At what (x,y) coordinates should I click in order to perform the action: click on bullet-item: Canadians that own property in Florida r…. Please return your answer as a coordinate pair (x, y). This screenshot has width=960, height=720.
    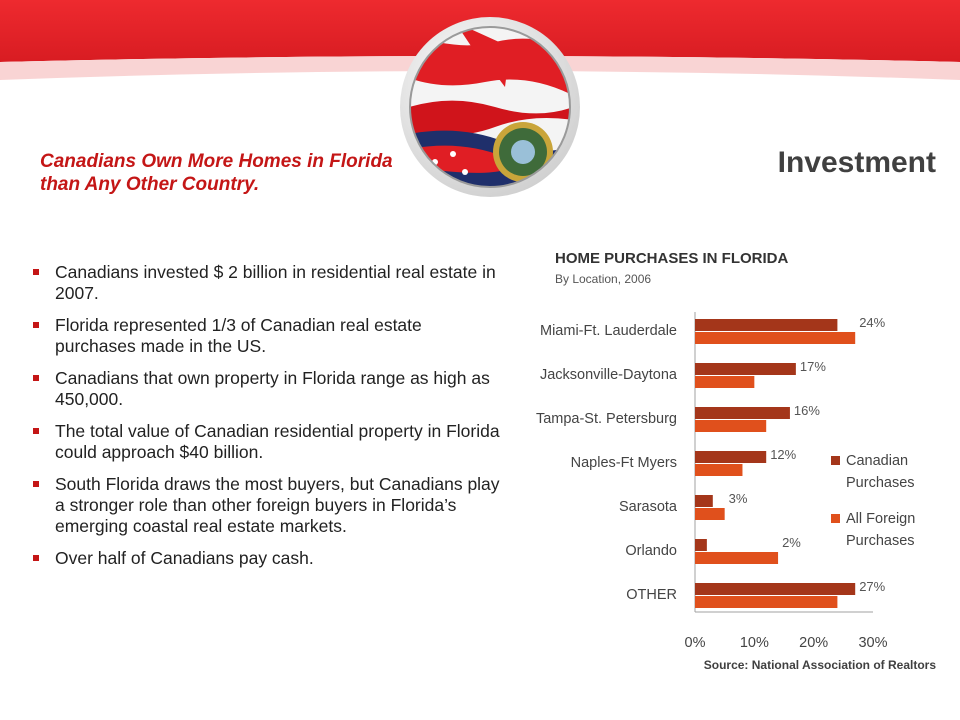
    Looking at the image, I should click on (265, 389).